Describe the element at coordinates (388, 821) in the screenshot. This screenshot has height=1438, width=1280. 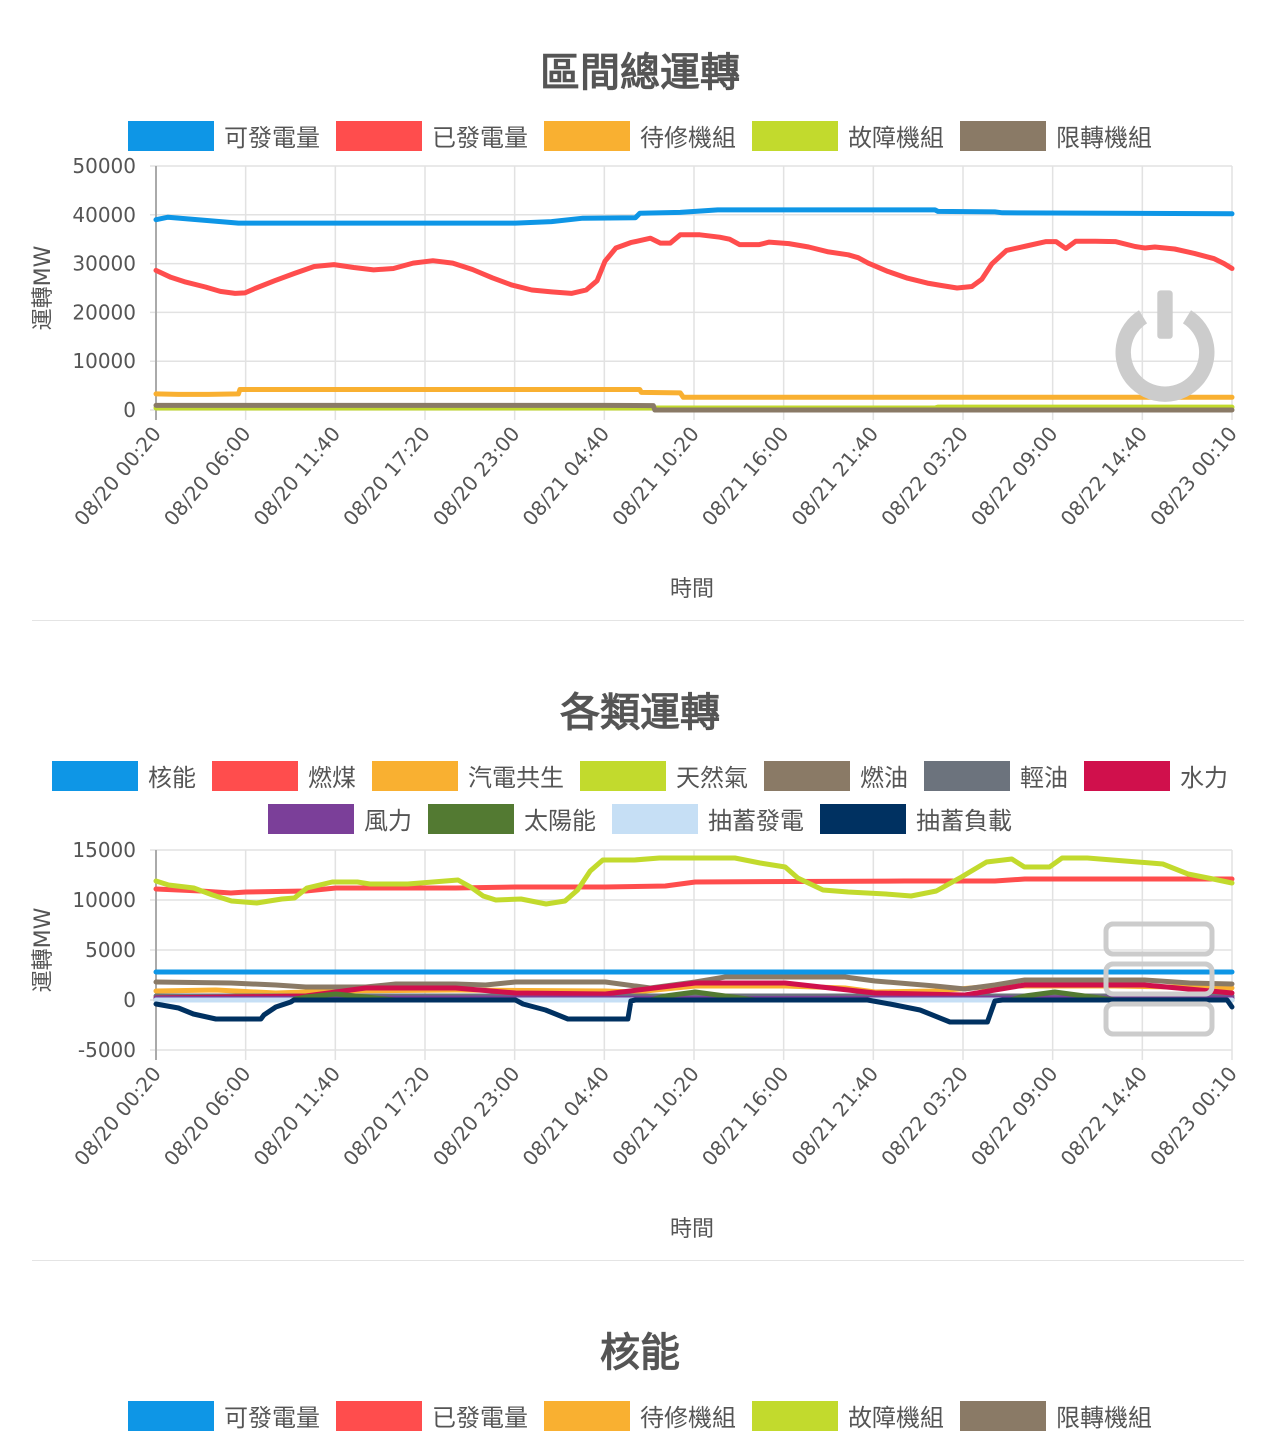
I see `legend-label: 風力` at that location.